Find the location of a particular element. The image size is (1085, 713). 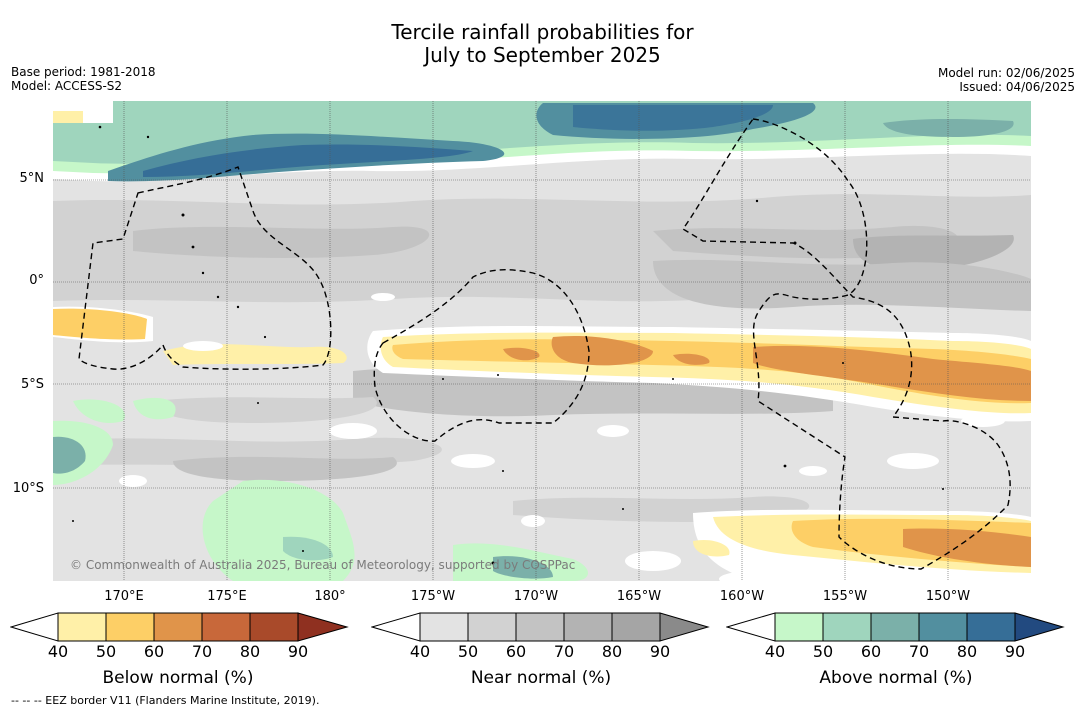

lat-tick-5s: 5°S is located at coordinates (32, 384).